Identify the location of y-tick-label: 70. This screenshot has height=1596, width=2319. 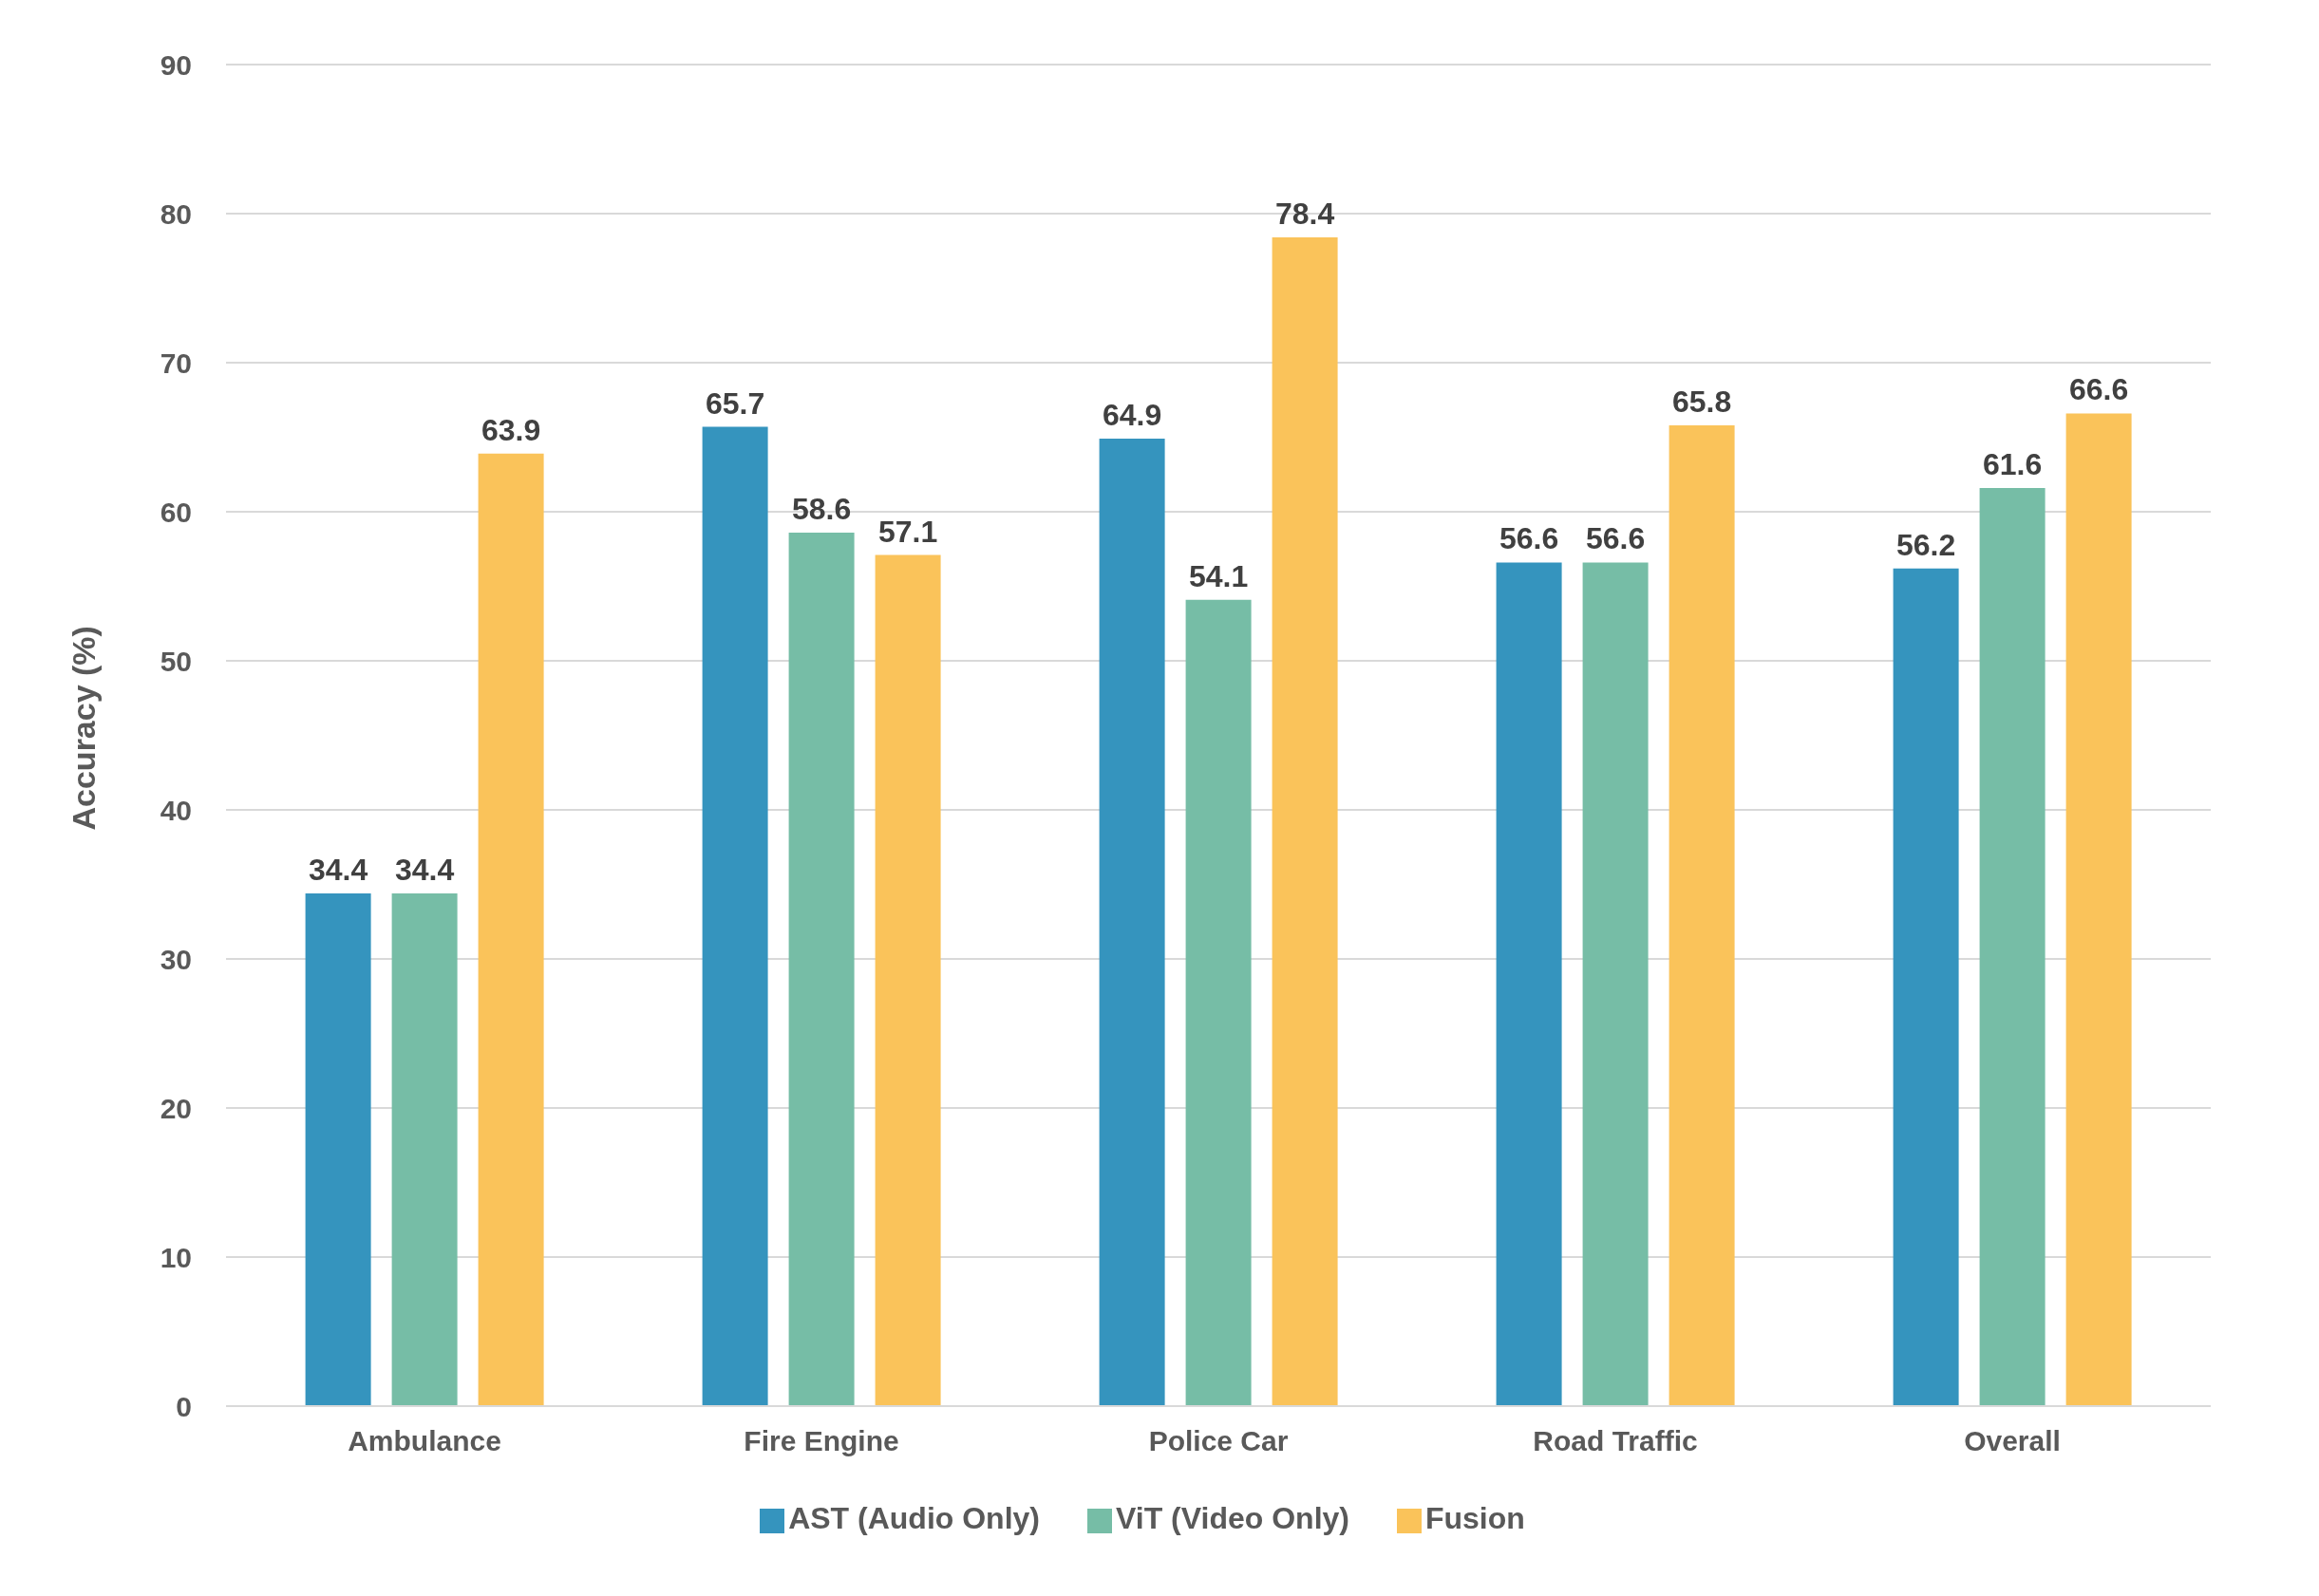
(176, 363).